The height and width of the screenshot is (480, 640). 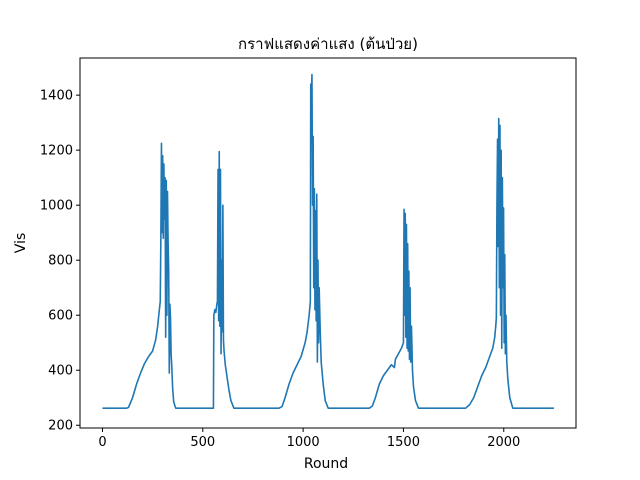 What do you see at coordinates (202, 442) in the screenshot?
I see `x-tick-label: 500` at bounding box center [202, 442].